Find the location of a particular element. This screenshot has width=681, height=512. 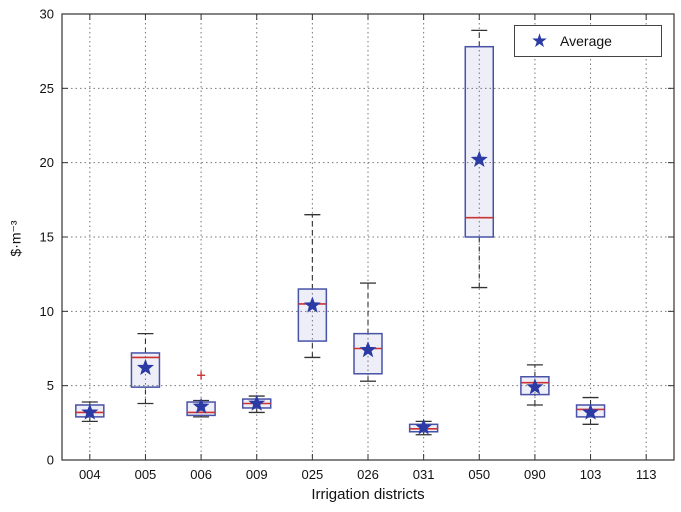

x-tick-label: 031 is located at coordinates (424, 474).